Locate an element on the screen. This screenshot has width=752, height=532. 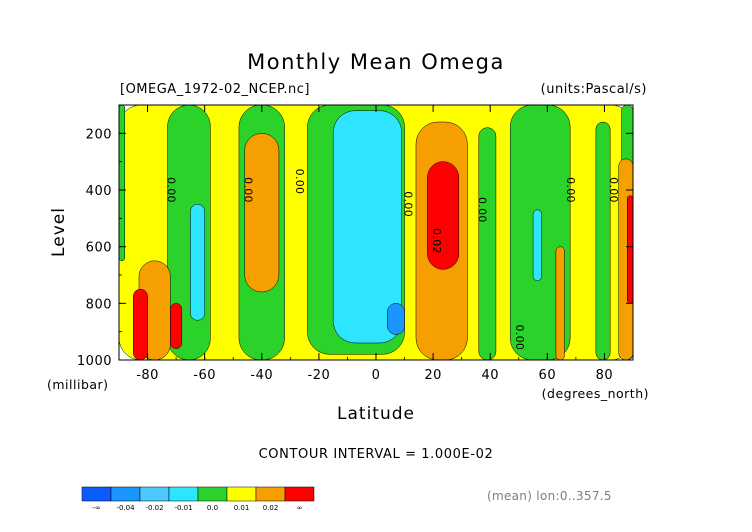
units-label: (units:Pascal/s) is located at coordinates (594, 89).